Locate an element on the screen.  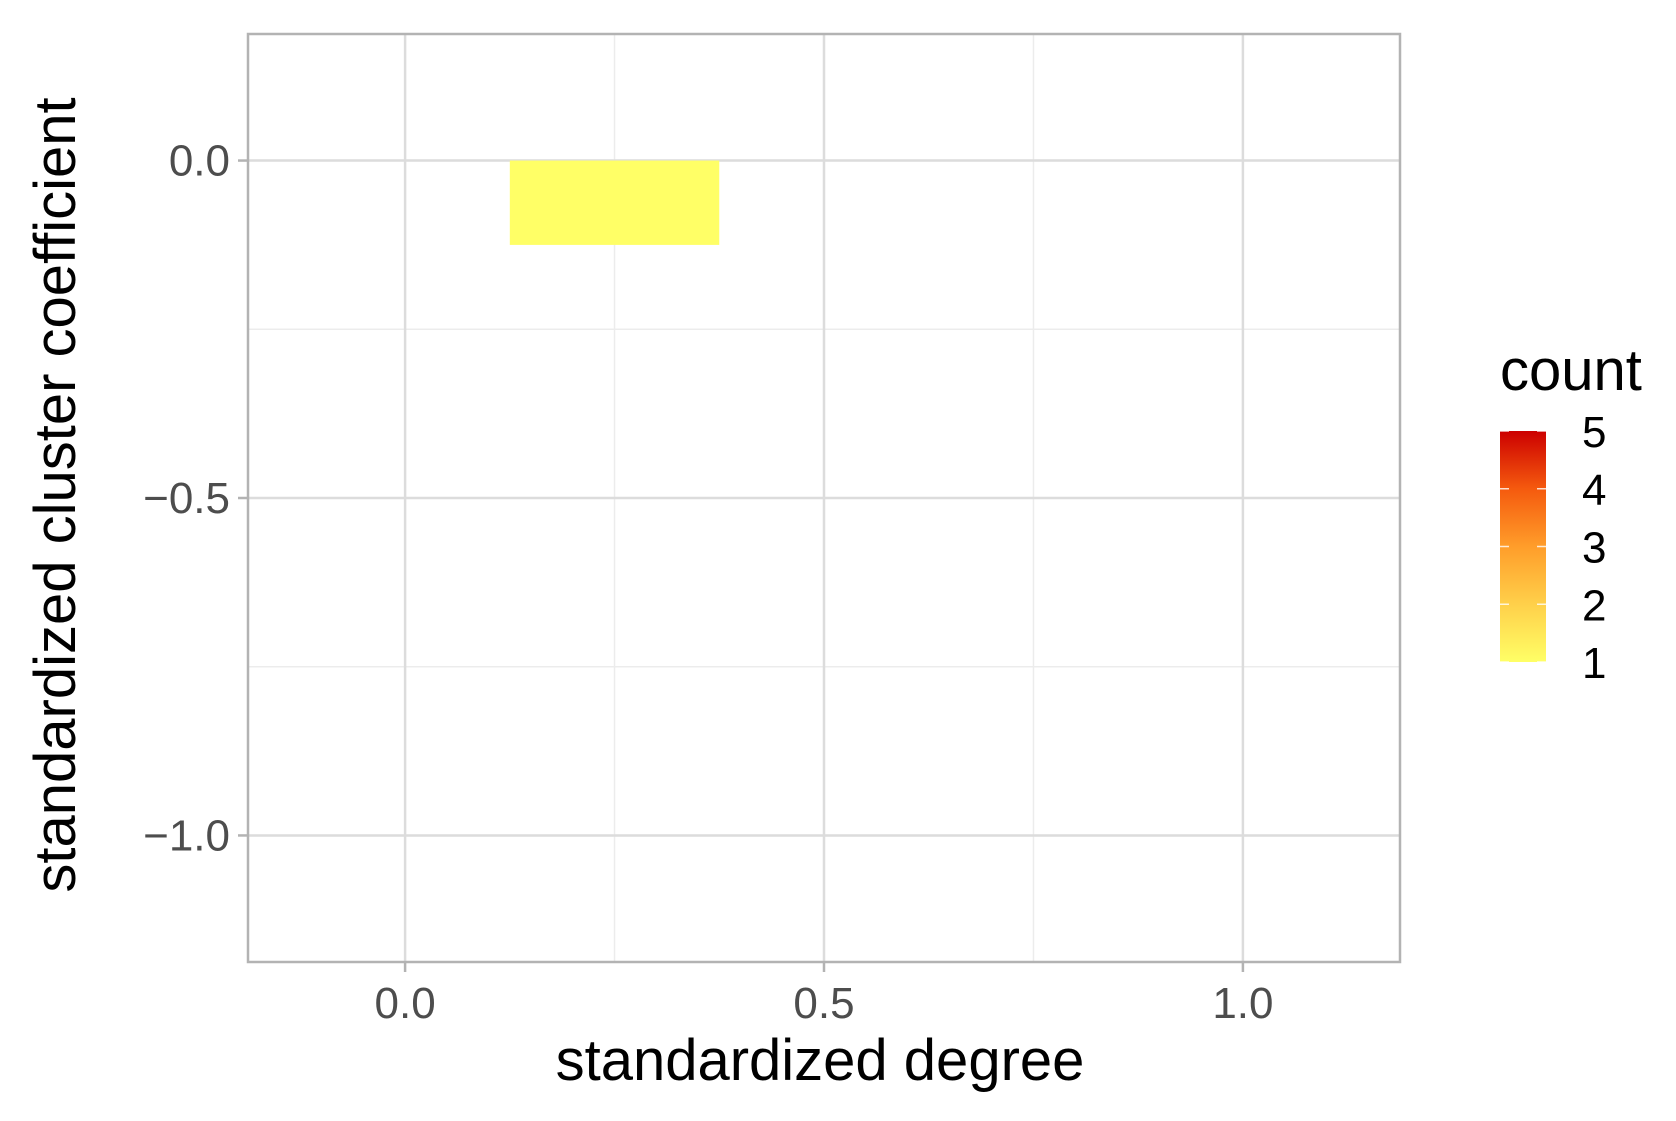
legend-label: 1 is located at coordinates (1594, 663).